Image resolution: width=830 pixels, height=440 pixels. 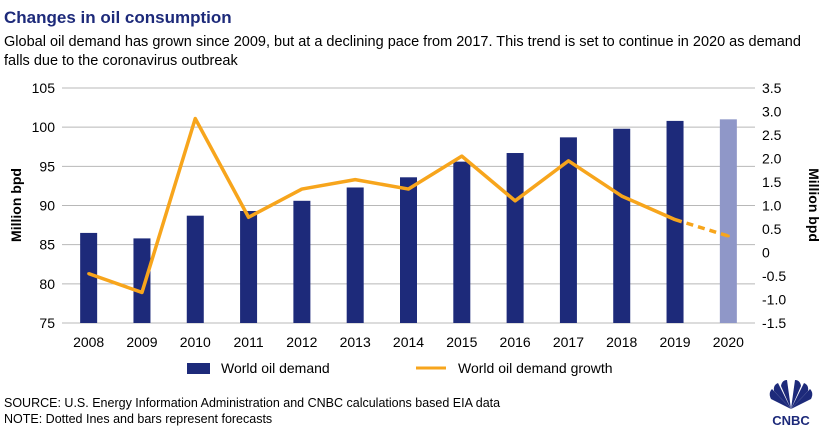 What do you see at coordinates (462, 242) in the screenshot?
I see `bar-2015` at bounding box center [462, 242].